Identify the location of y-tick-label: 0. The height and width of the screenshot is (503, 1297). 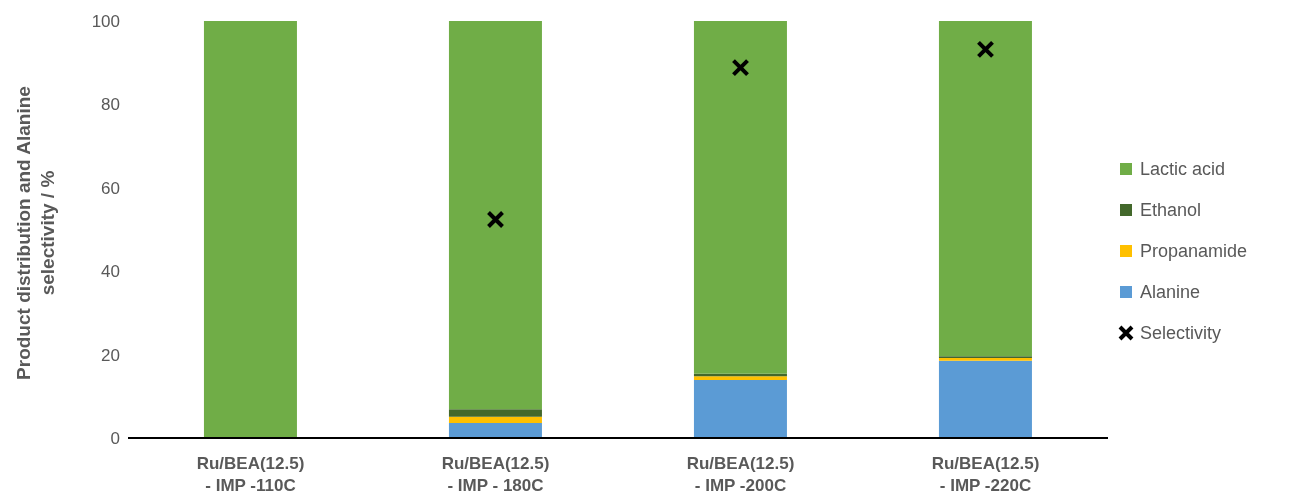
(115, 439).